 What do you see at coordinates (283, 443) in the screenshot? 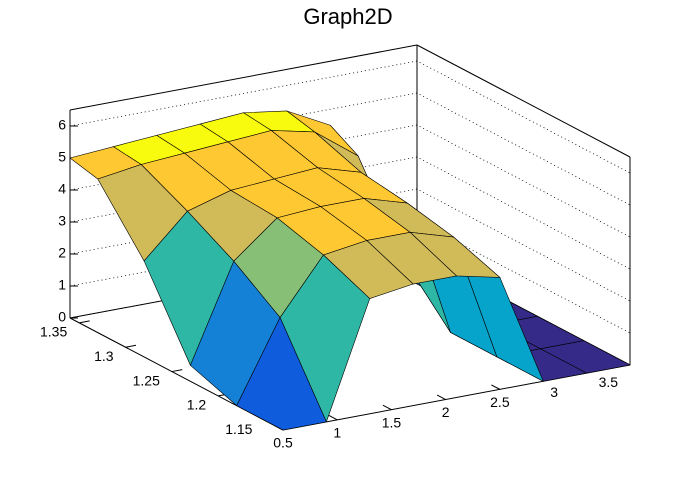
I see `x-tick-label: 0.5` at bounding box center [283, 443].